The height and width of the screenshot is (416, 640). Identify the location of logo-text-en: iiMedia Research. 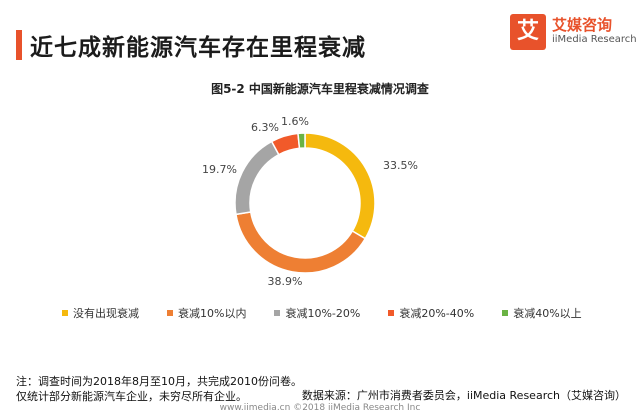
(594, 39).